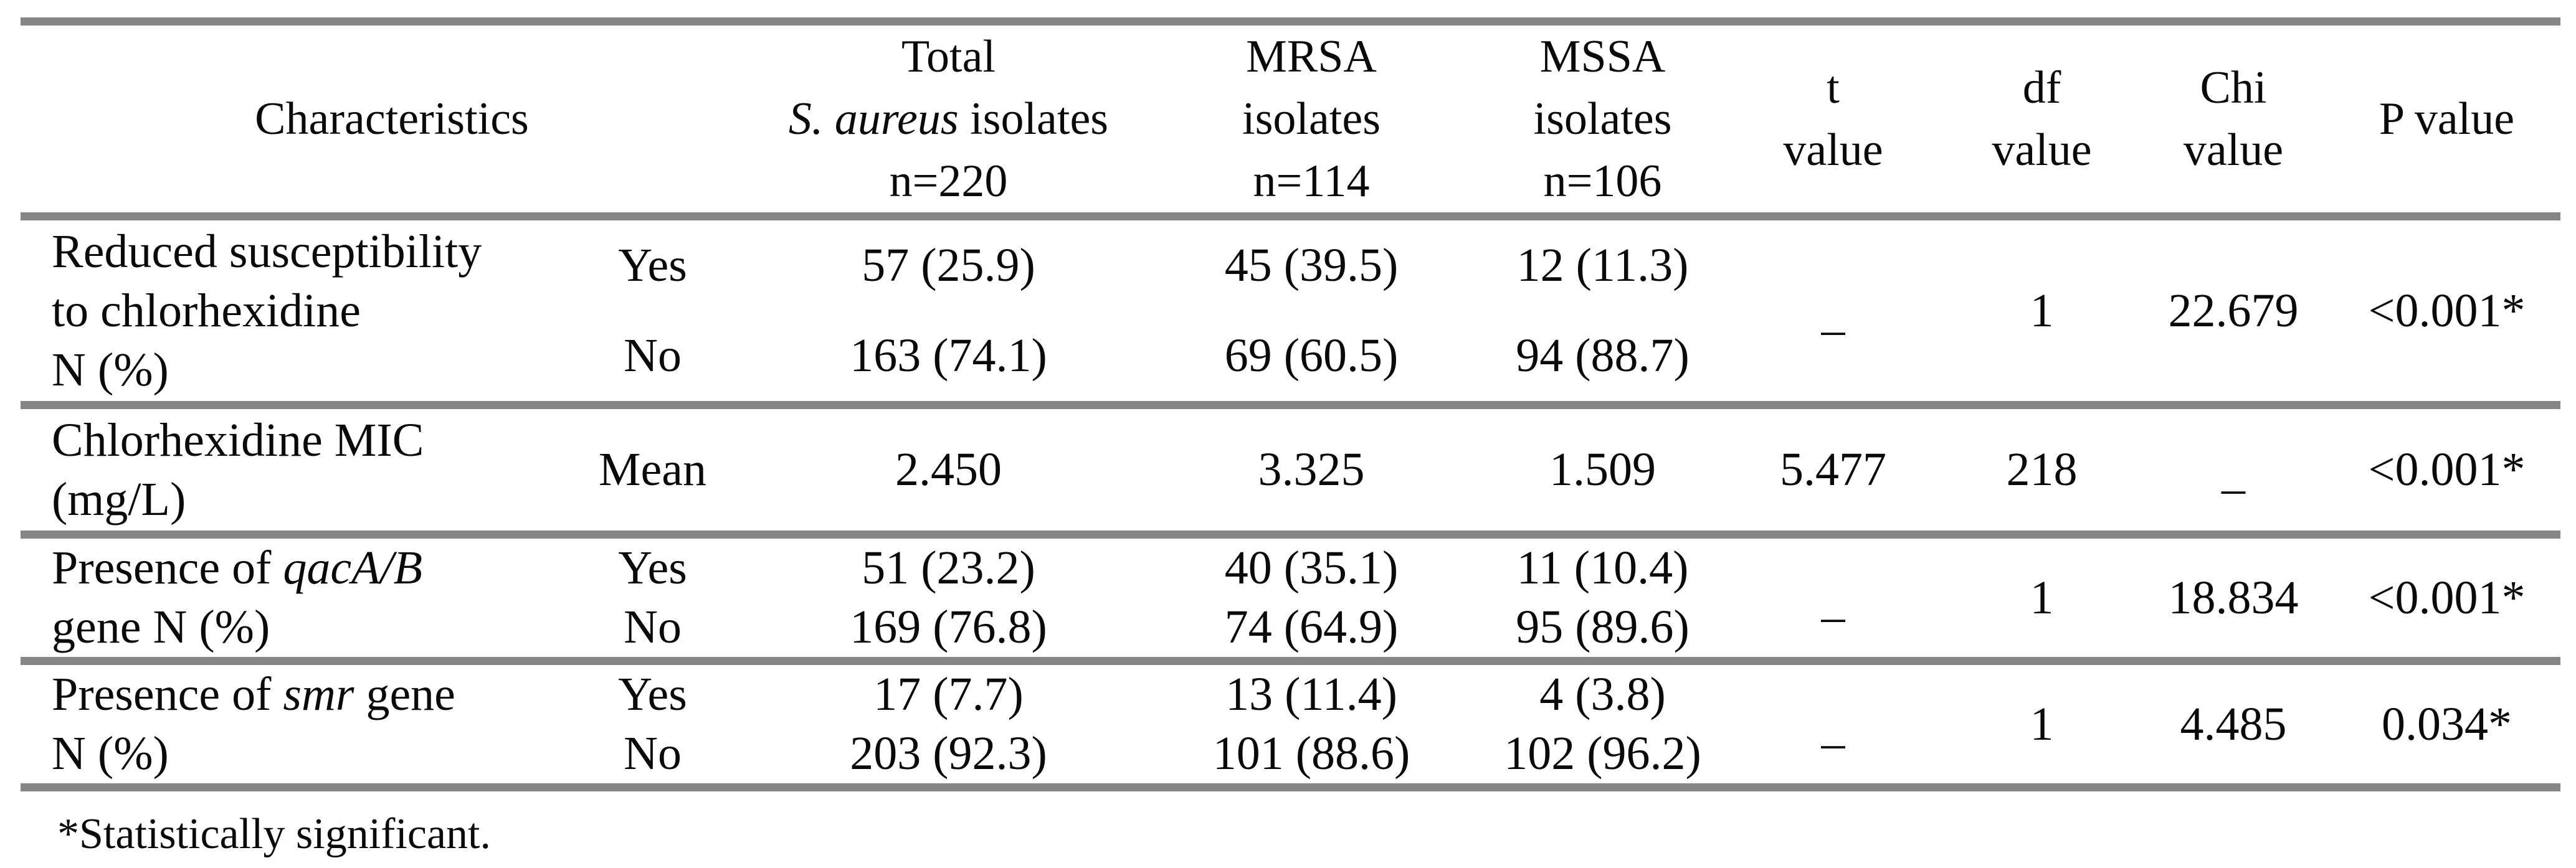 Image resolution: width=2576 pixels, height=868 pixels. What do you see at coordinates (1311, 182) in the screenshot?
I see `header-mrsa-n: n=114` at bounding box center [1311, 182].